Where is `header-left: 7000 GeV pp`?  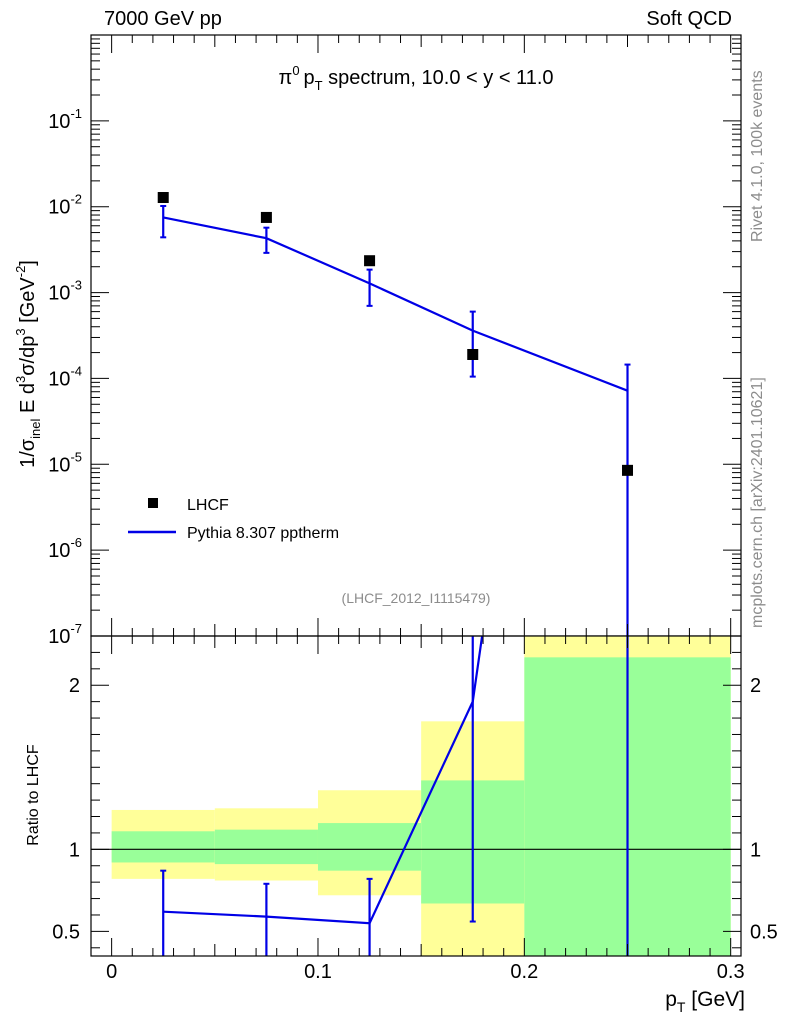 header-left: 7000 GeV pp is located at coordinates (163, 19).